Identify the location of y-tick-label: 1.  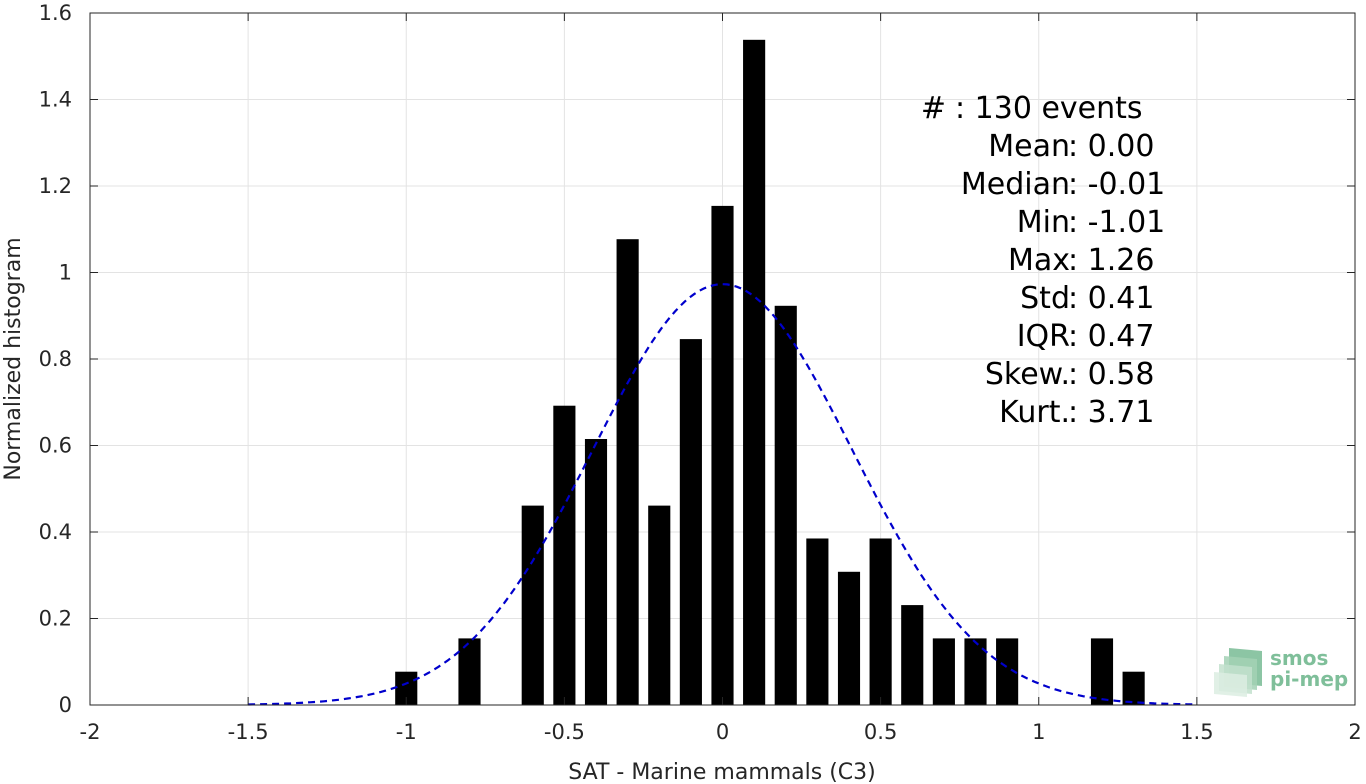
(65, 273).